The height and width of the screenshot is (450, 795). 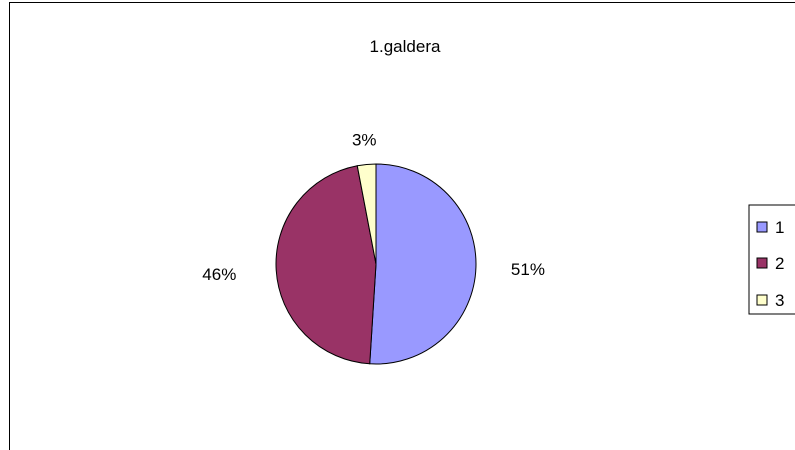 I want to click on legend-label: 1, so click(x=779, y=227).